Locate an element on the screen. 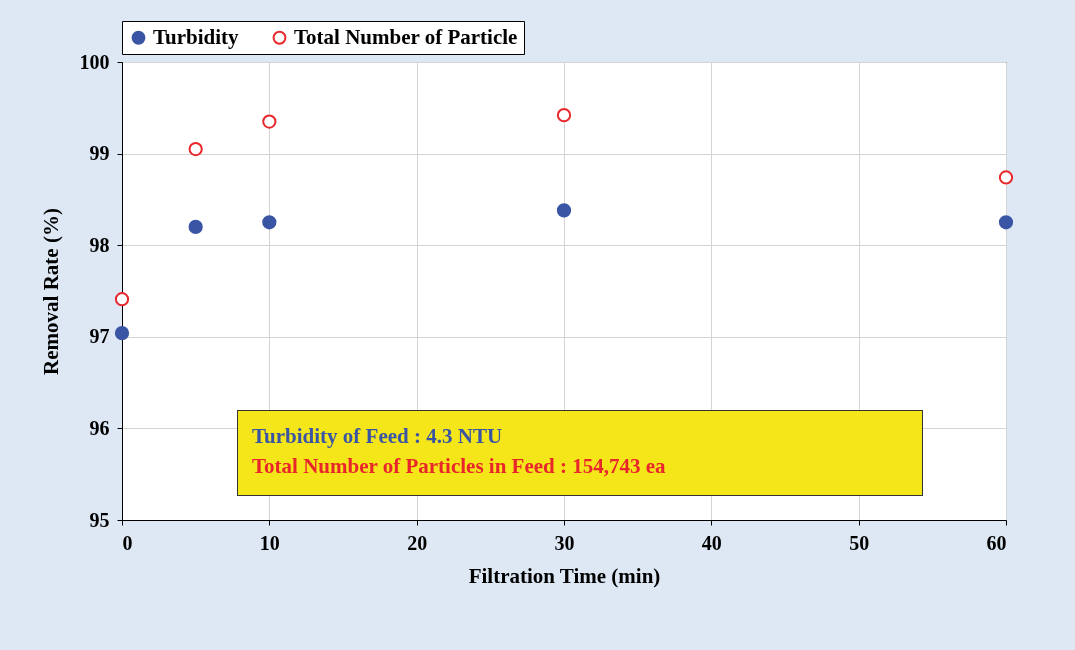 This screenshot has width=1075, height=650. legend-label: Turbidity is located at coordinates (196, 36).